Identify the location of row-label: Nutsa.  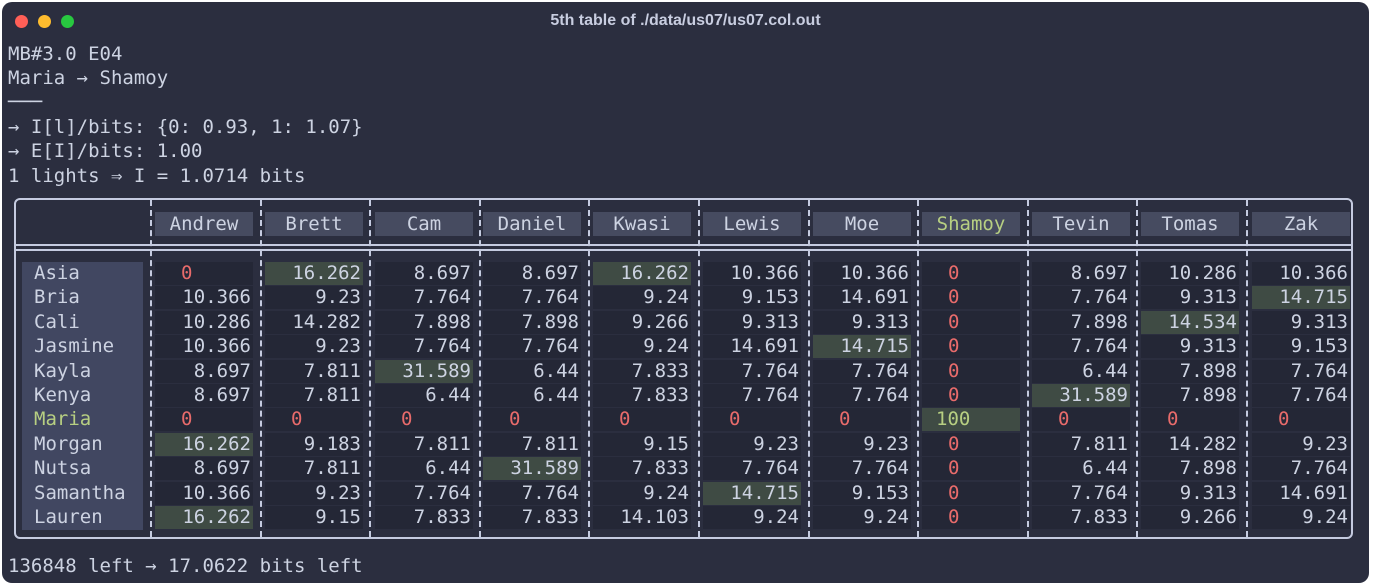
(63, 468).